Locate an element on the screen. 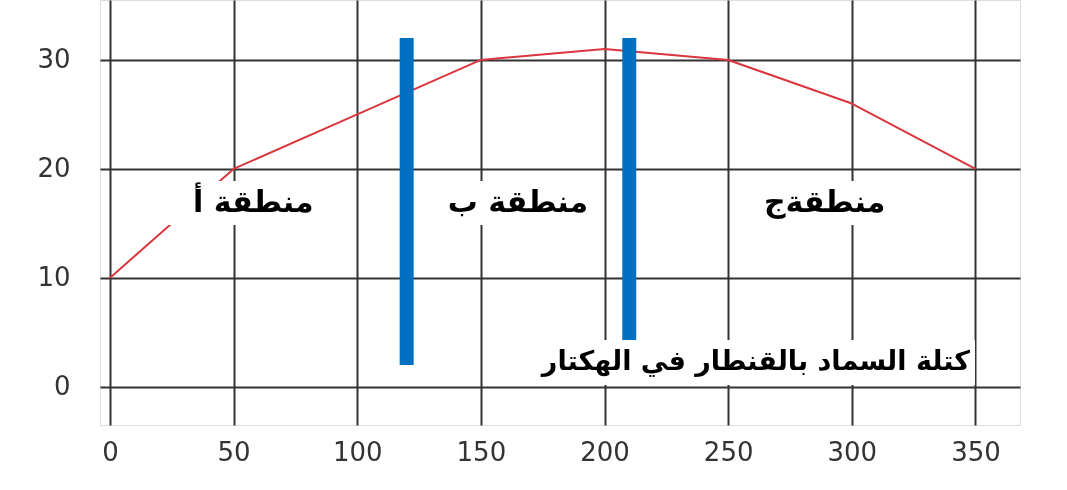  x-tick-label: 350 is located at coordinates (976, 451).